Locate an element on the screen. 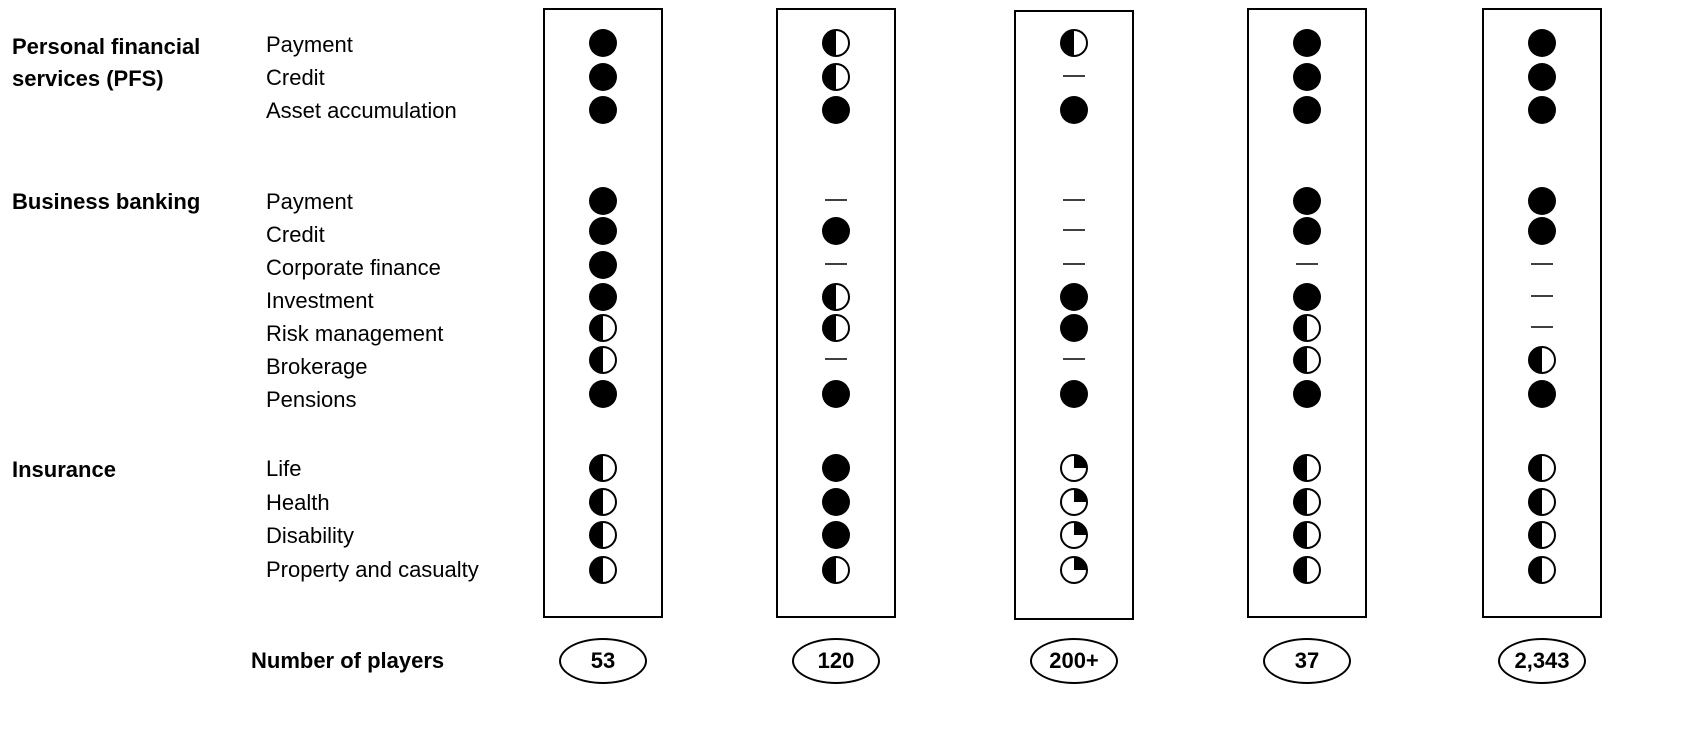 This screenshot has height=738, width=1687. mark-c5-r13-half is located at coordinates (1542, 535).